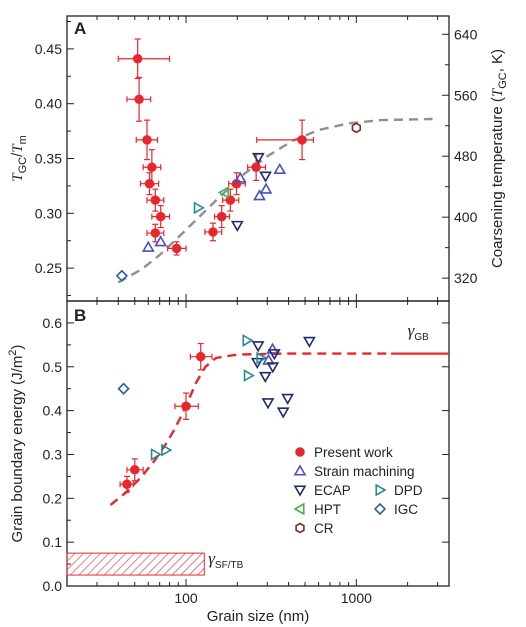  What do you see at coordinates (48, 49) in the screenshot?
I see `y-tick-label: 0.45` at bounding box center [48, 49].